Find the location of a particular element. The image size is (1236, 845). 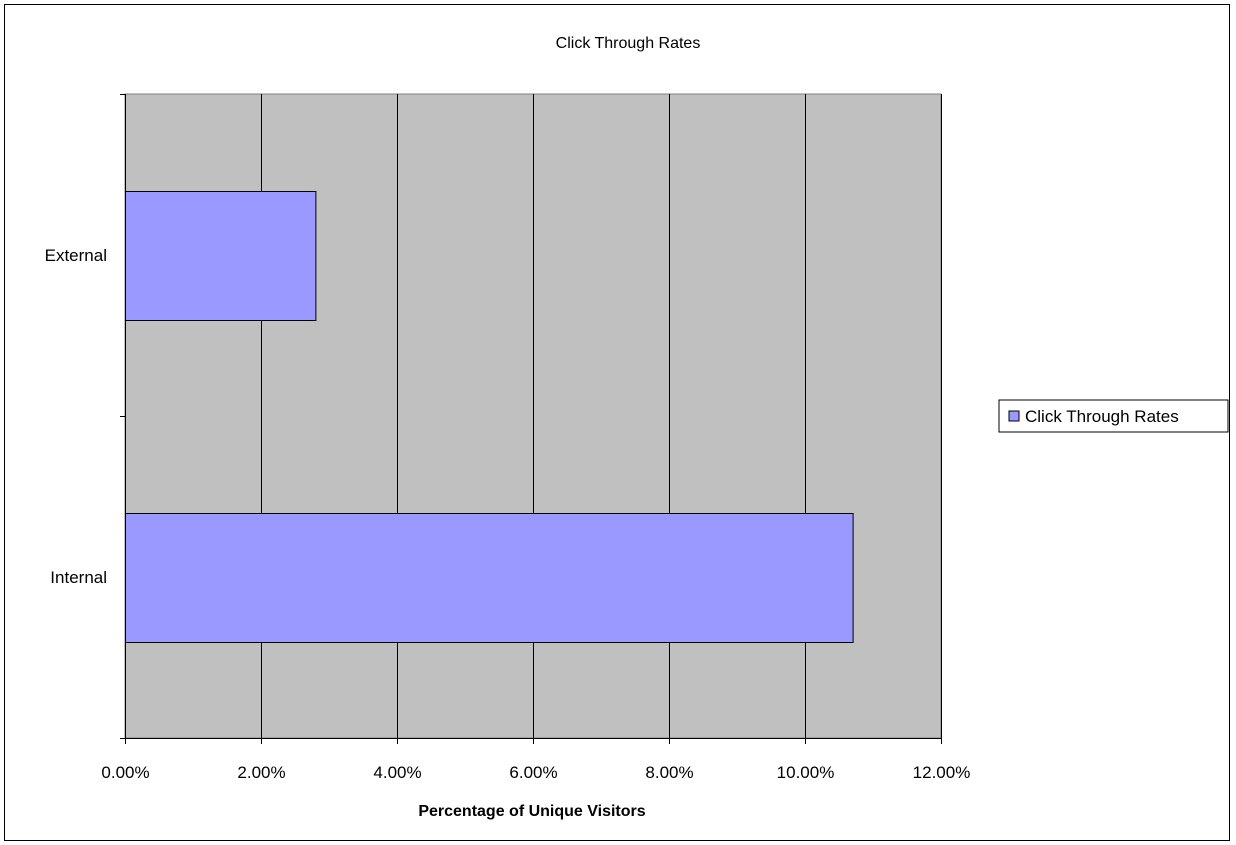

category-label-internal: Internal is located at coordinates (78, 577).